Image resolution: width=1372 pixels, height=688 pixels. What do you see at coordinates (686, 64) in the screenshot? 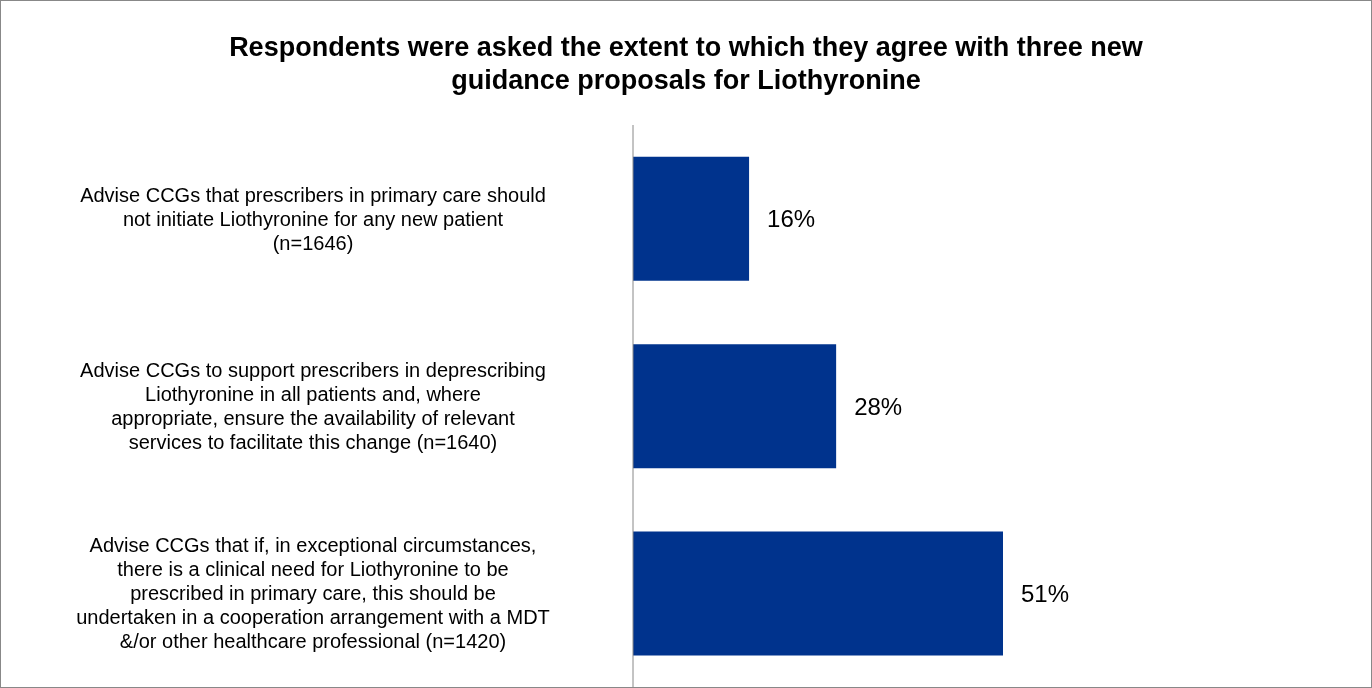
I see `chart-title: Respondents were asked the extent to which they agree with three new guidance proposals for Liothyronine` at bounding box center [686, 64].